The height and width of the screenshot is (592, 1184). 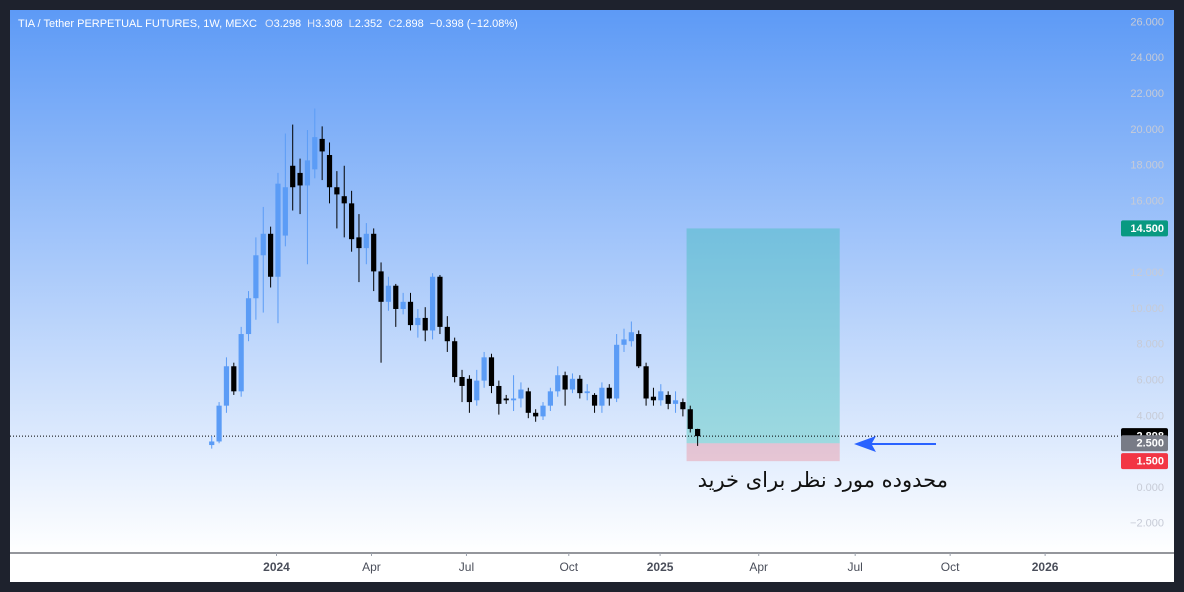 What do you see at coordinates (660, 567) in the screenshot?
I see `x-tick-label: 2025` at bounding box center [660, 567].